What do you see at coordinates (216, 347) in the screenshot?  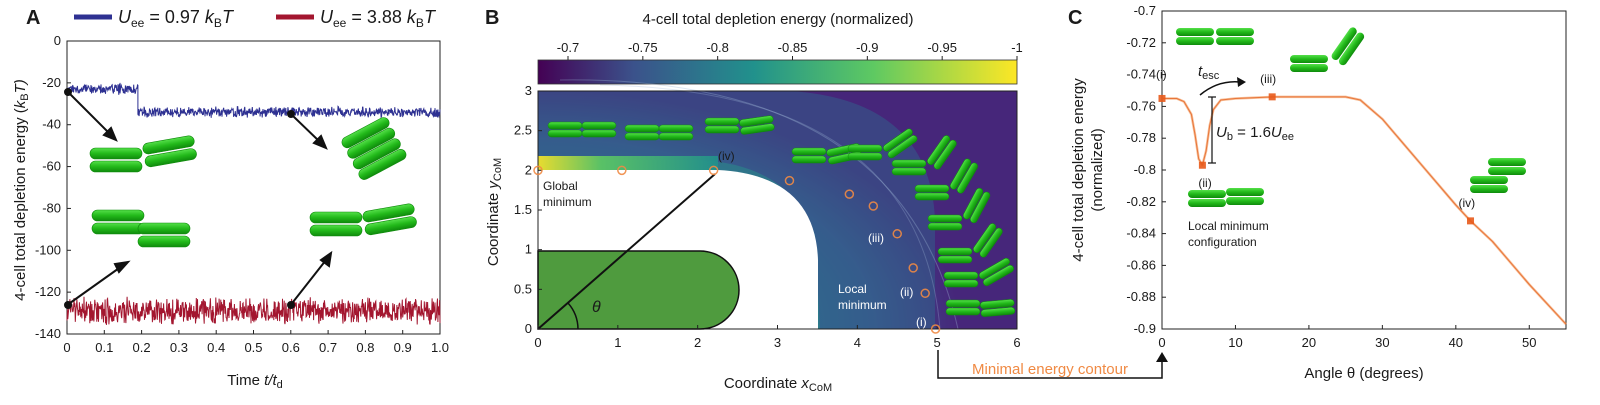 I see `x-tick-label-a: 0.4` at bounding box center [216, 347].